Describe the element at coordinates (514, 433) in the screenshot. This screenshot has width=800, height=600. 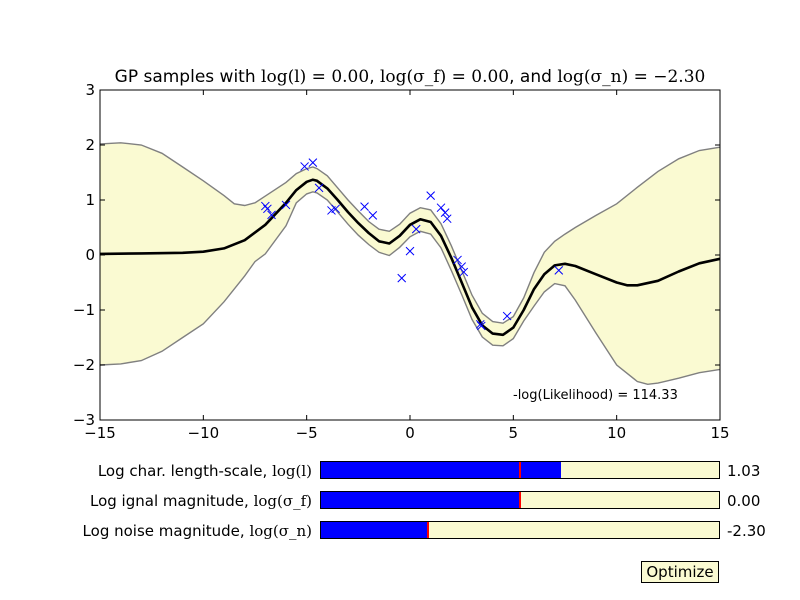
I see `x-tick-label: 5` at that location.